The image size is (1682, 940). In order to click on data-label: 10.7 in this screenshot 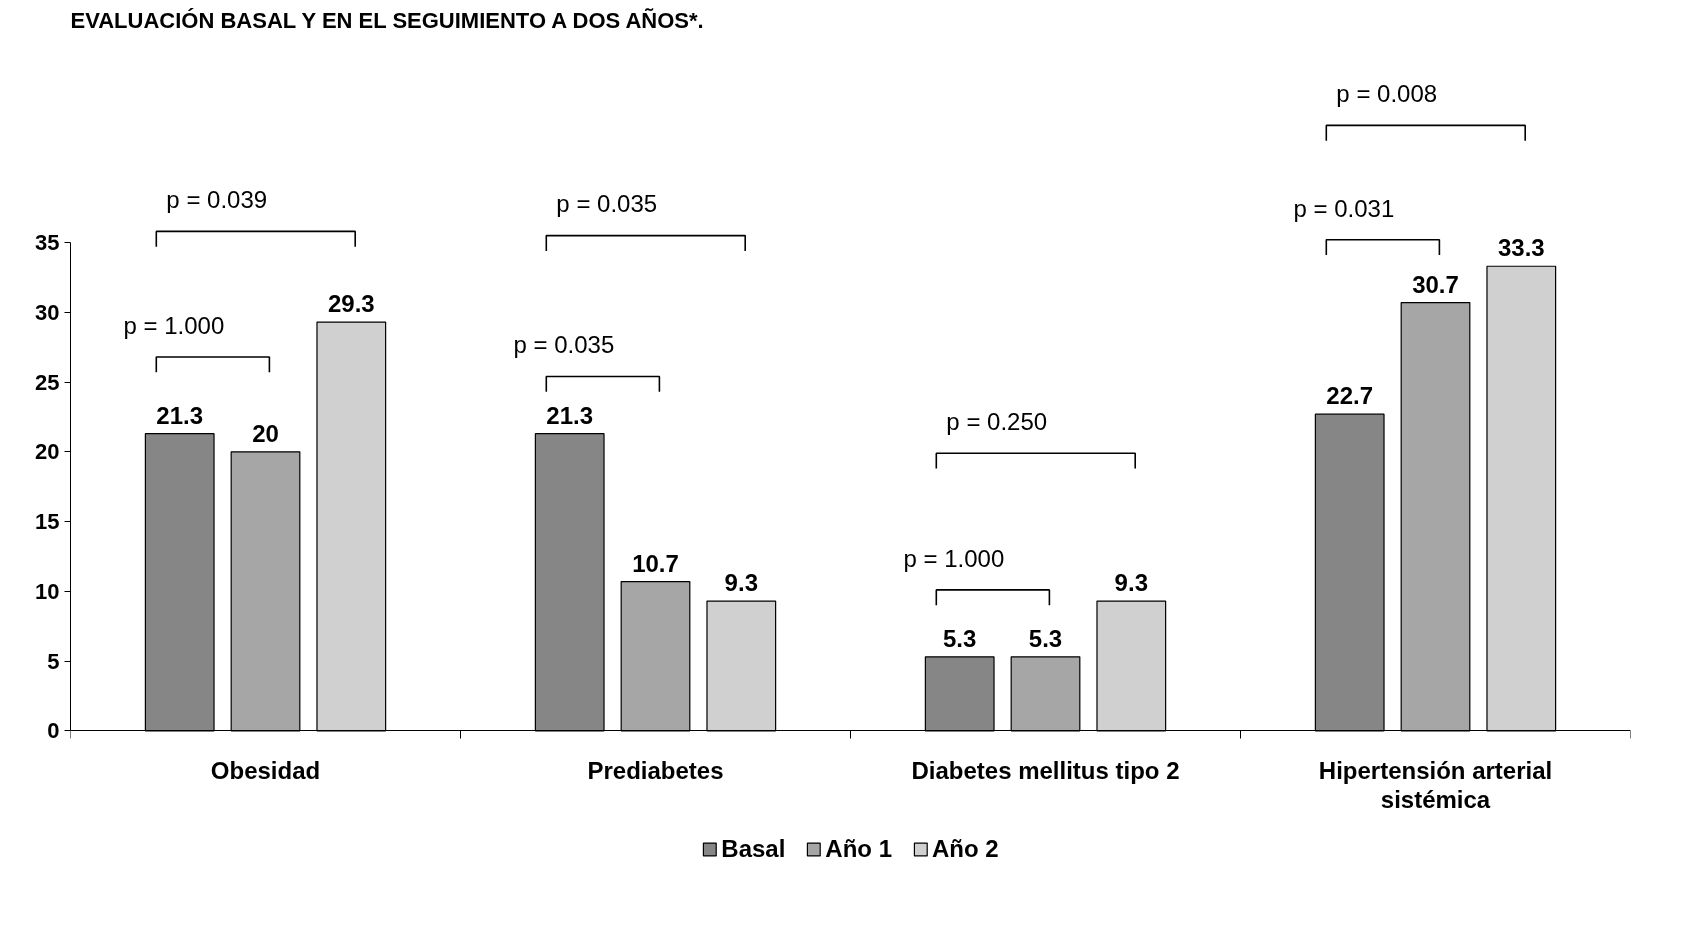, I will do `click(655, 563)`.